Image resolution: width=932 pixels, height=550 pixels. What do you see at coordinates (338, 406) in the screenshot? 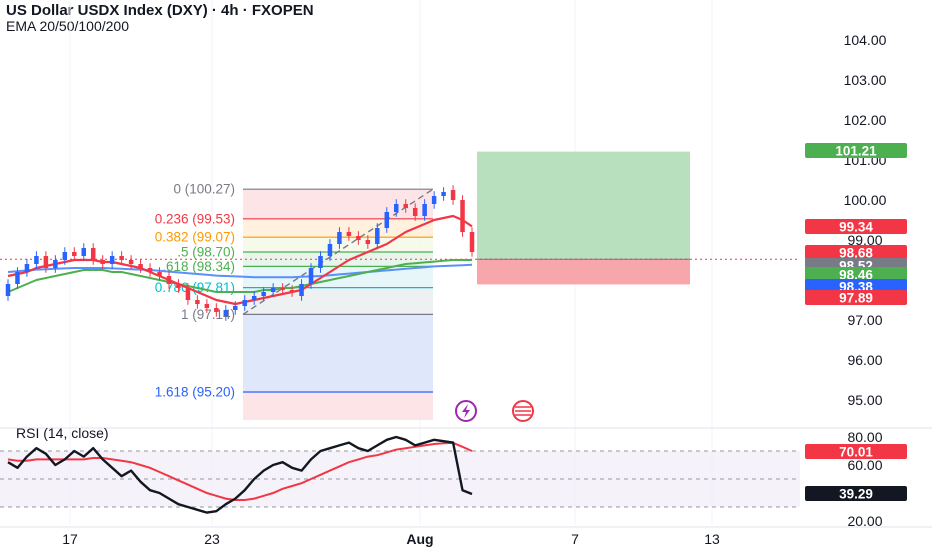
I see `fib-zone-extension` at bounding box center [338, 406].